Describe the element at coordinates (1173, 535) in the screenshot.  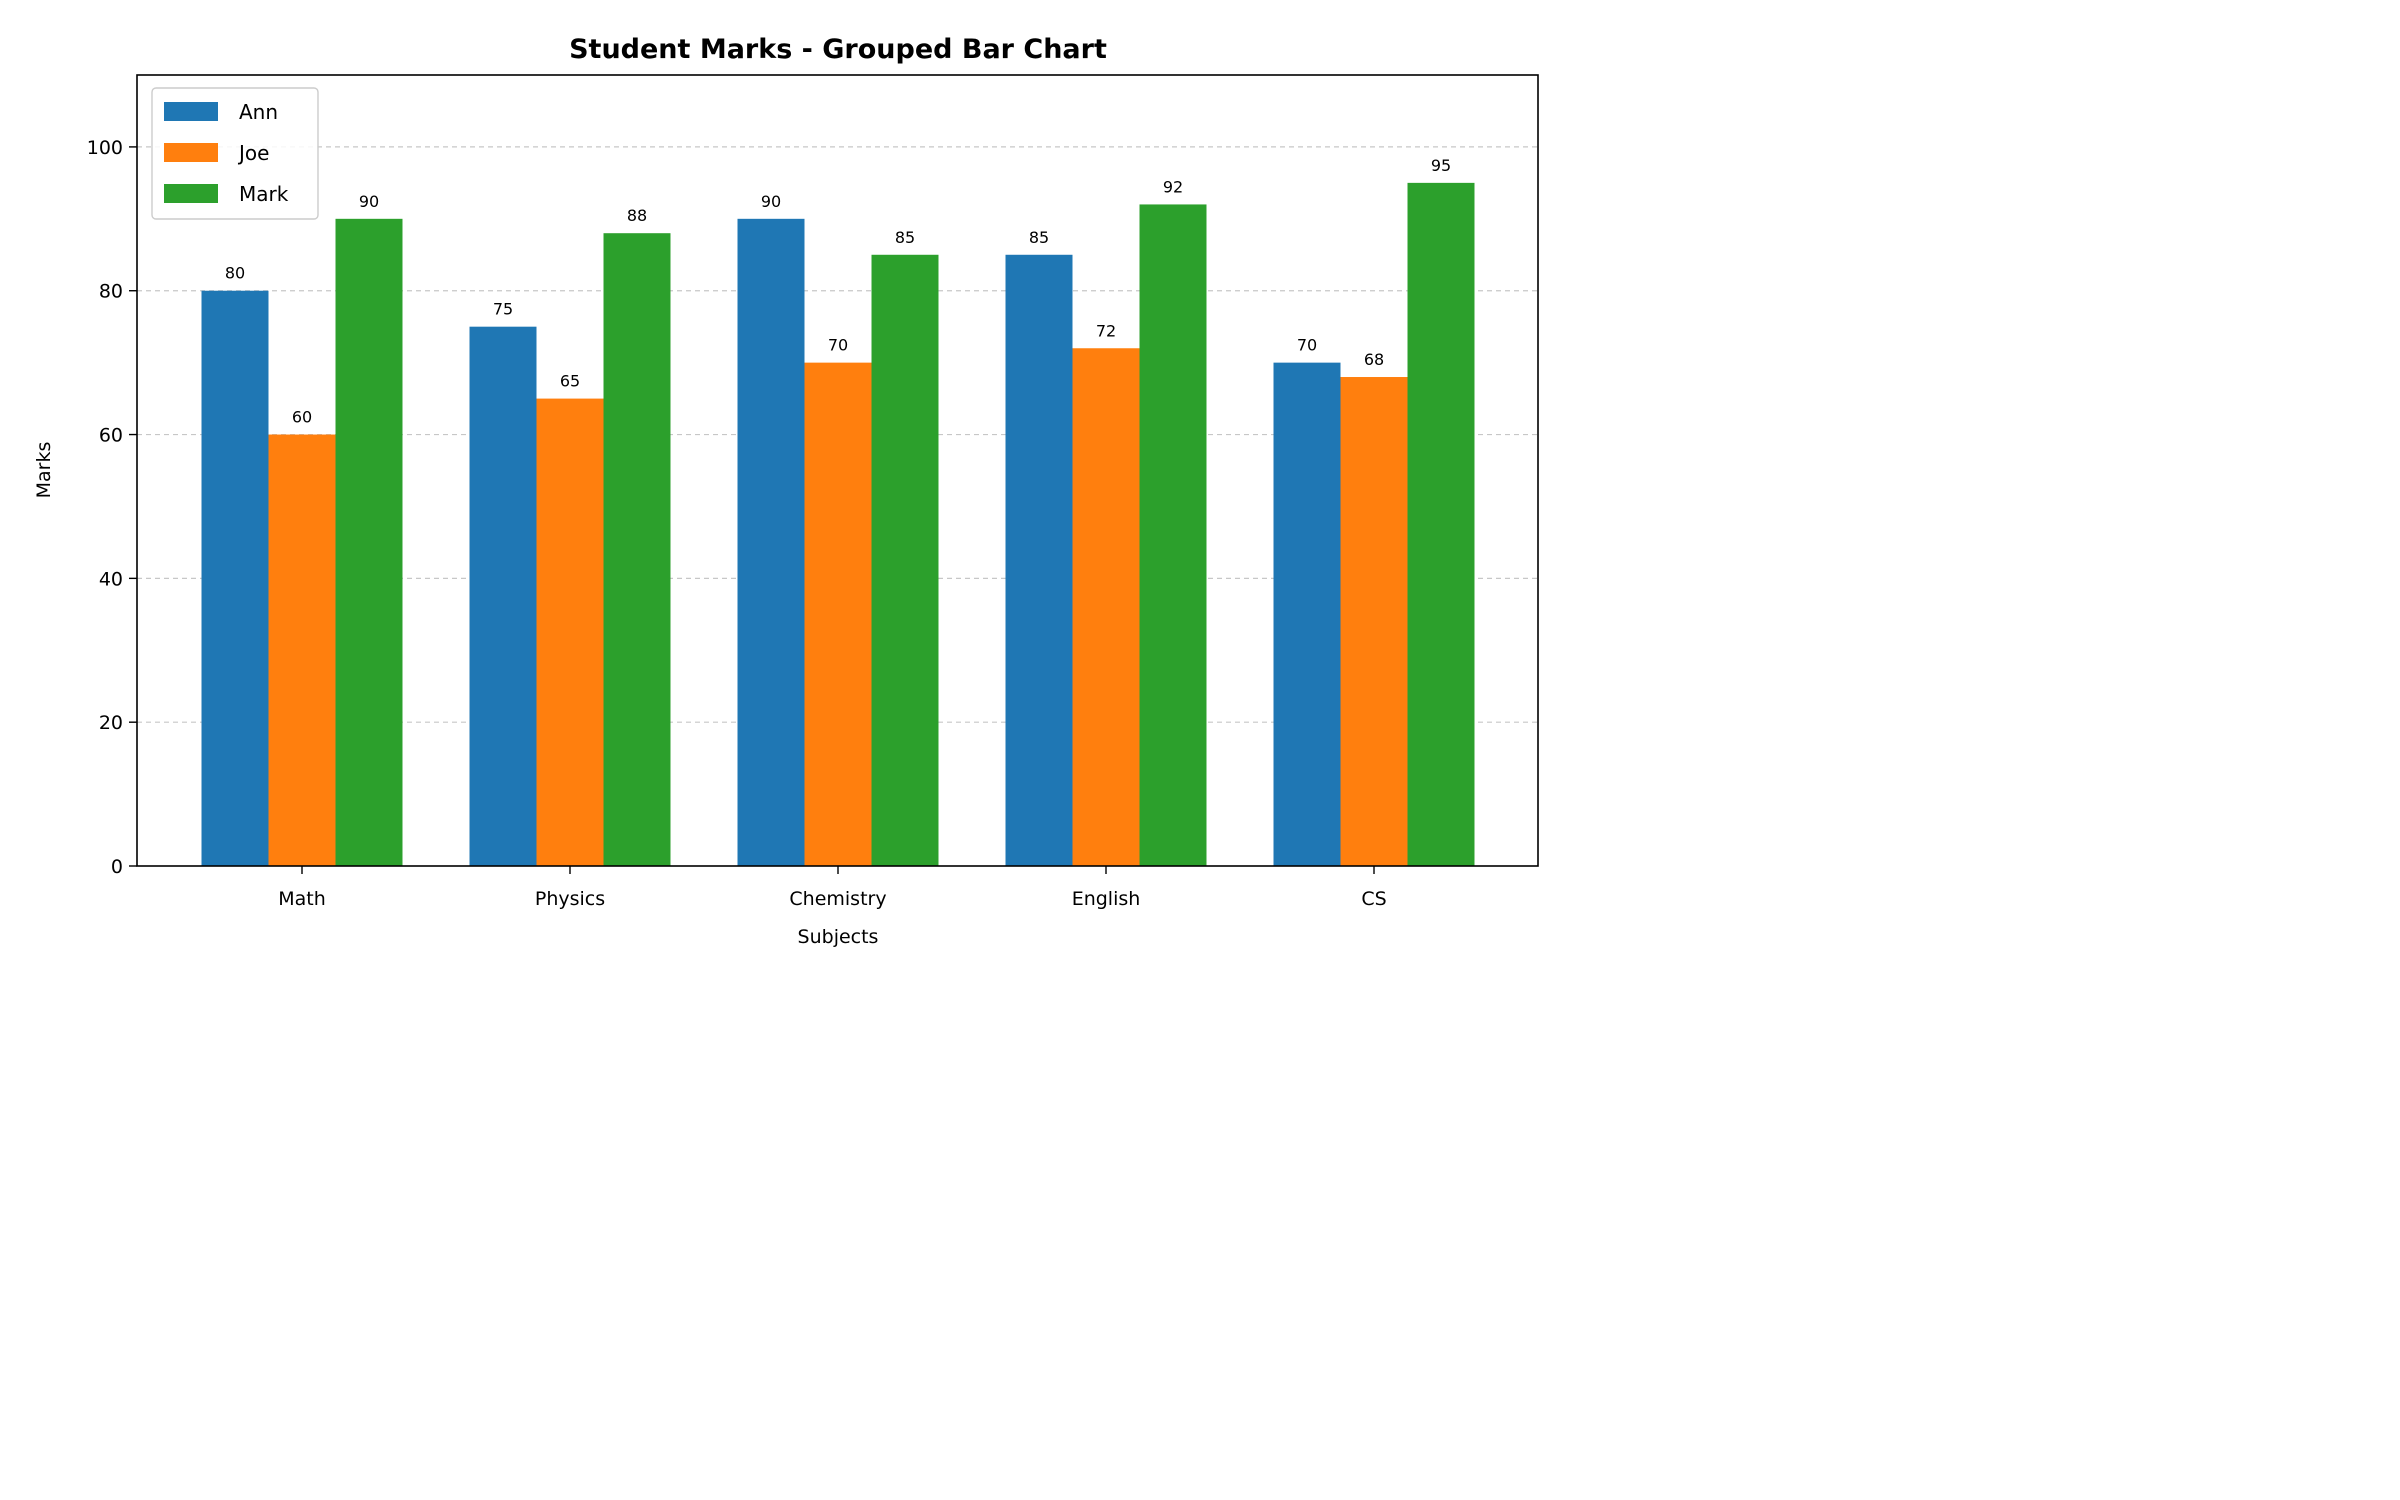
I see `bar-mark-english` at that location.